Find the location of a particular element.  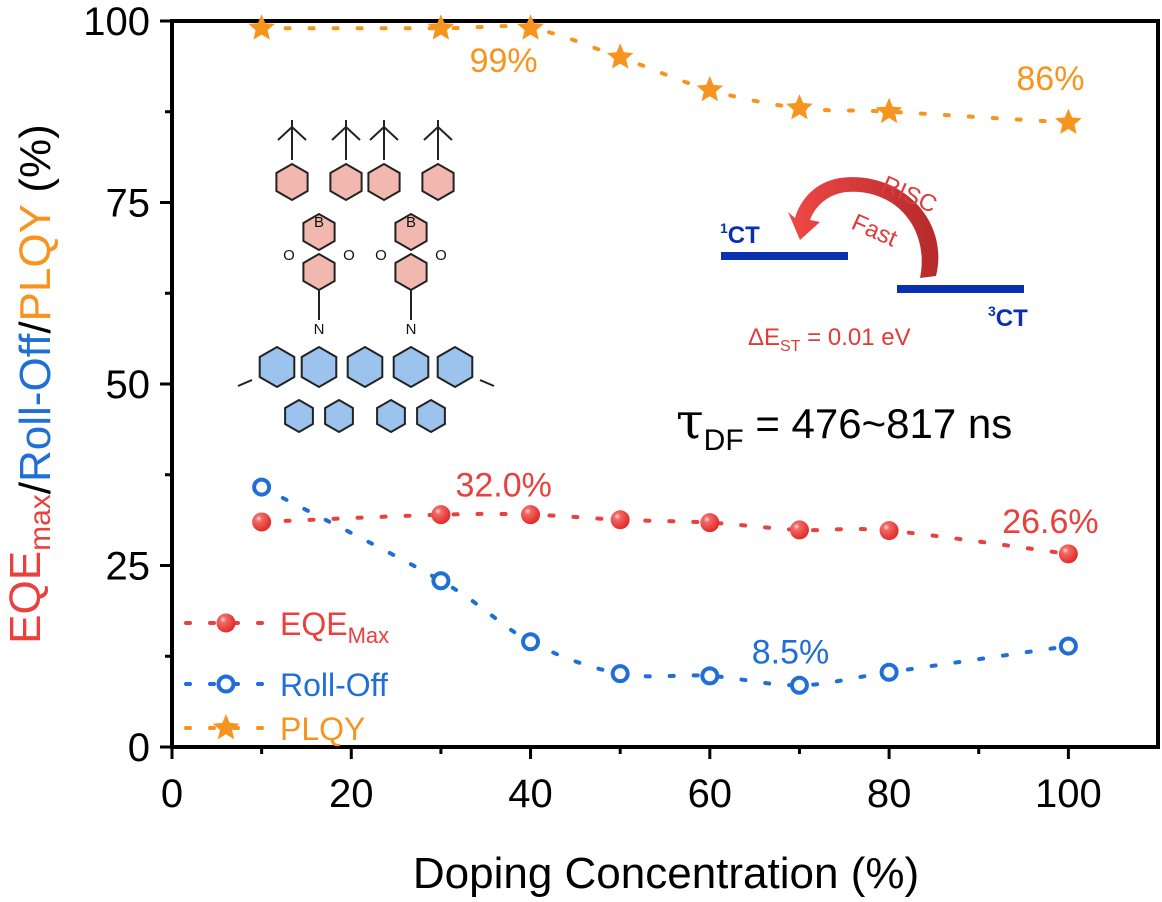

y-title-sub: max is located at coordinates (40, 522).